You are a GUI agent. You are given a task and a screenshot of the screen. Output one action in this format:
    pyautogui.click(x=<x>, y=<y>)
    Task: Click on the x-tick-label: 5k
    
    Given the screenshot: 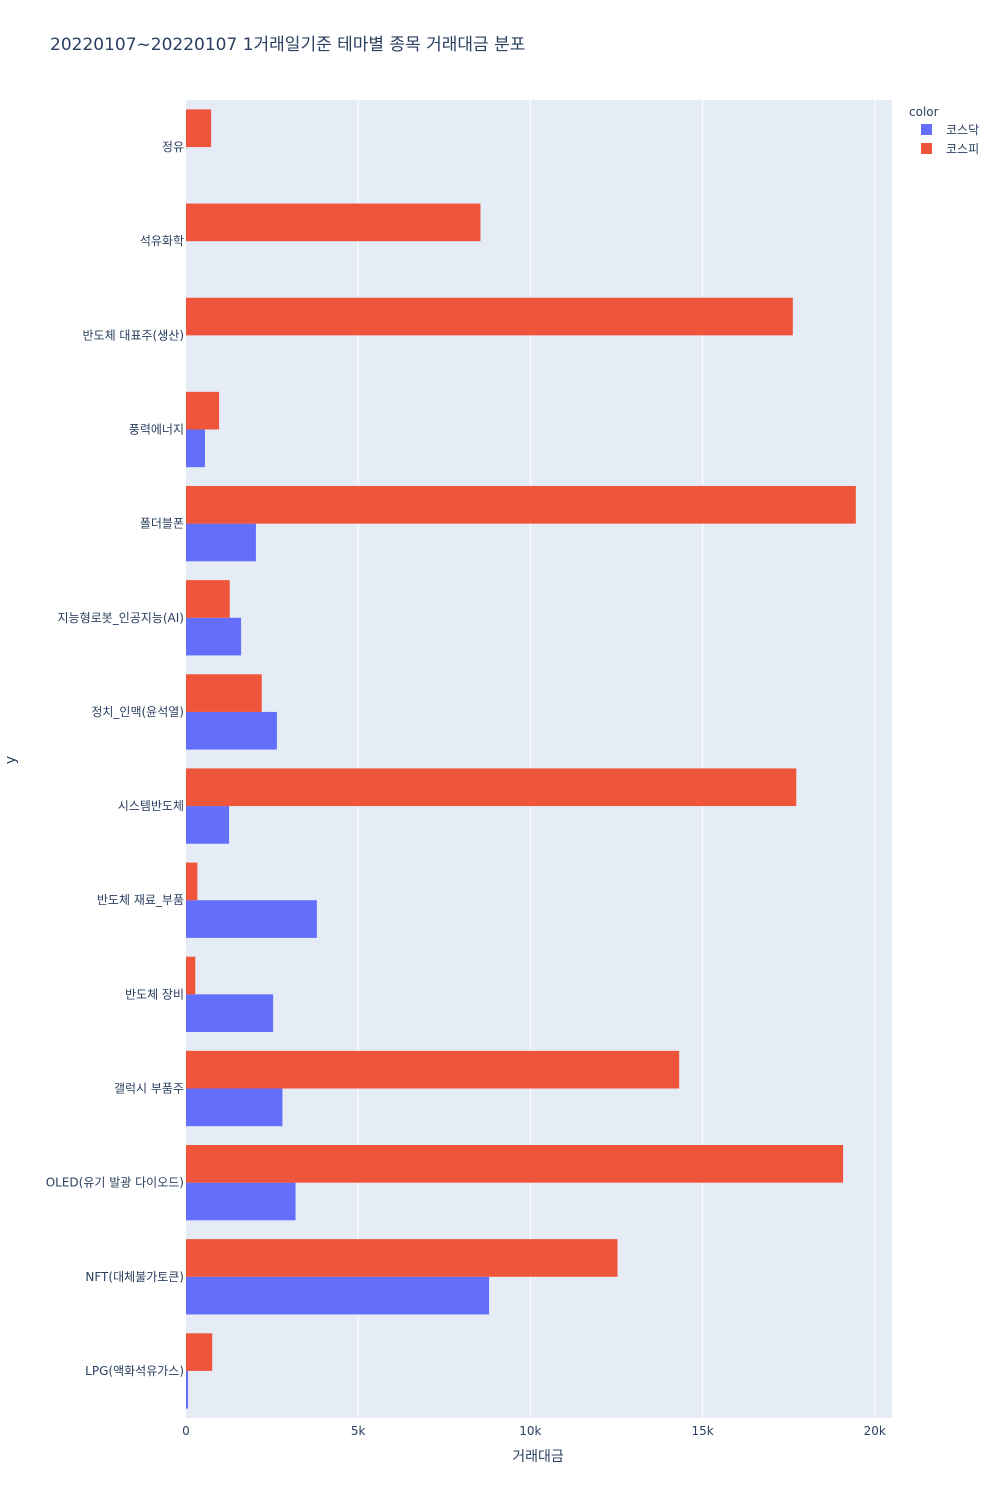 What is the action you would take?
    pyautogui.click(x=358, y=1431)
    